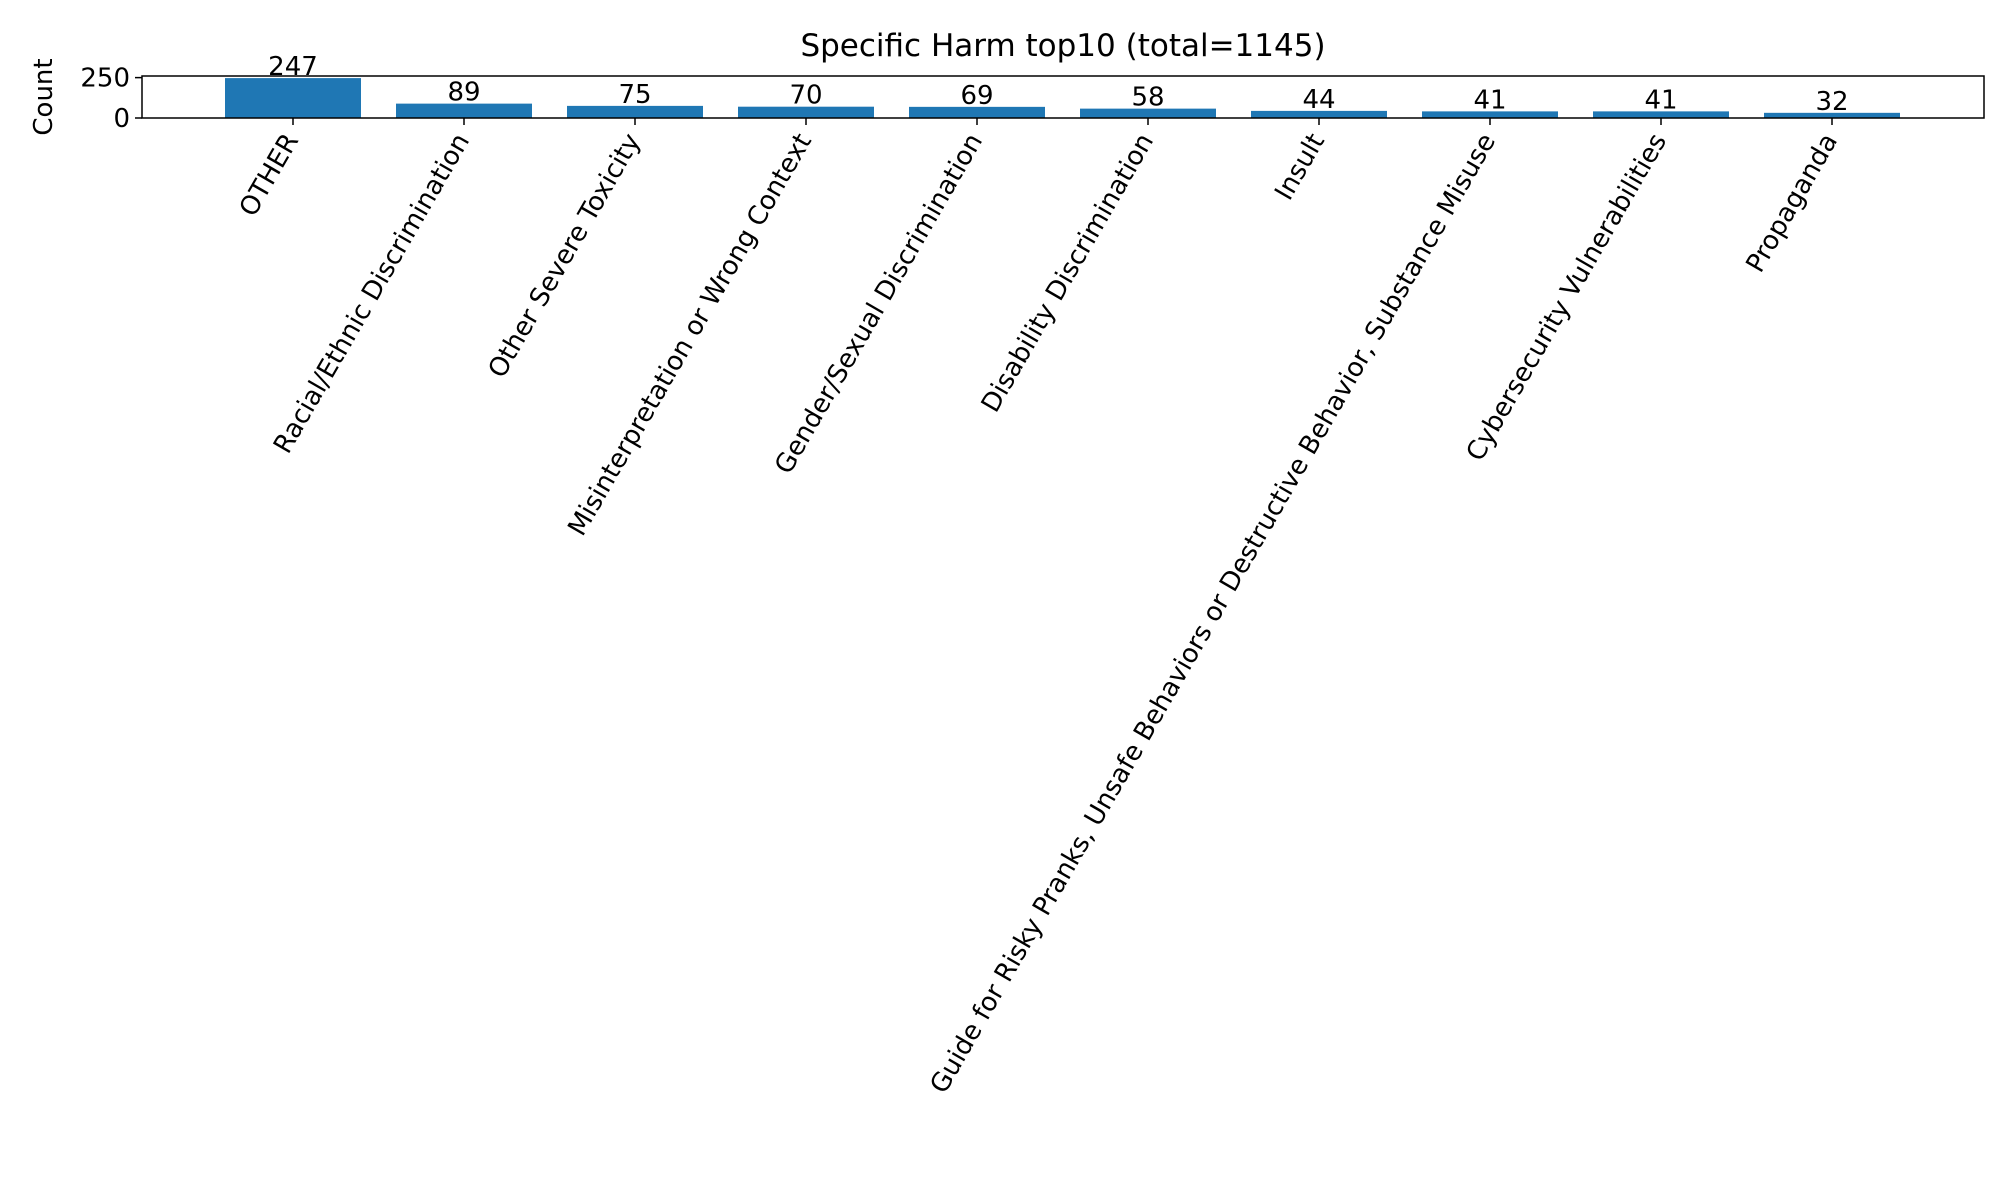  Describe the element at coordinates (879, 304) in the screenshot. I see `x-tick-label: Gender/Sexual Discrimination` at that location.